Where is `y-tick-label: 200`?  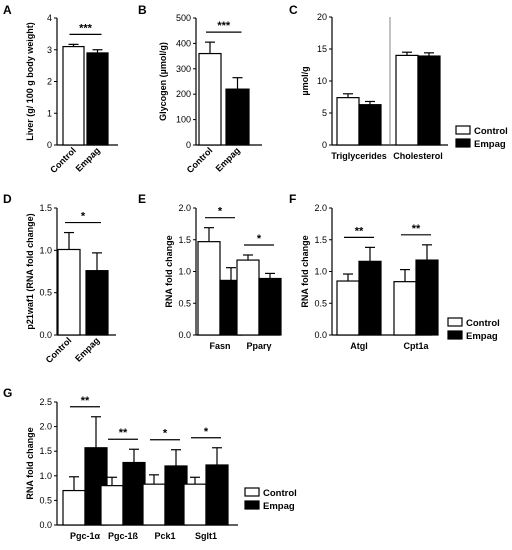 y-tick-label: 200 is located at coordinates (183, 94).